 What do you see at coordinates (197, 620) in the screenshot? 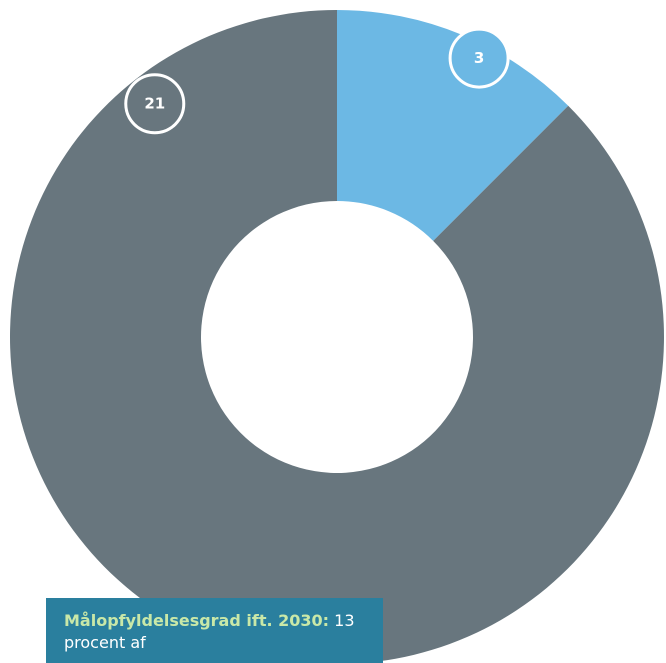
I see `note-lead: Målopfyldelsesgrad ift. 2030:` at bounding box center [197, 620].